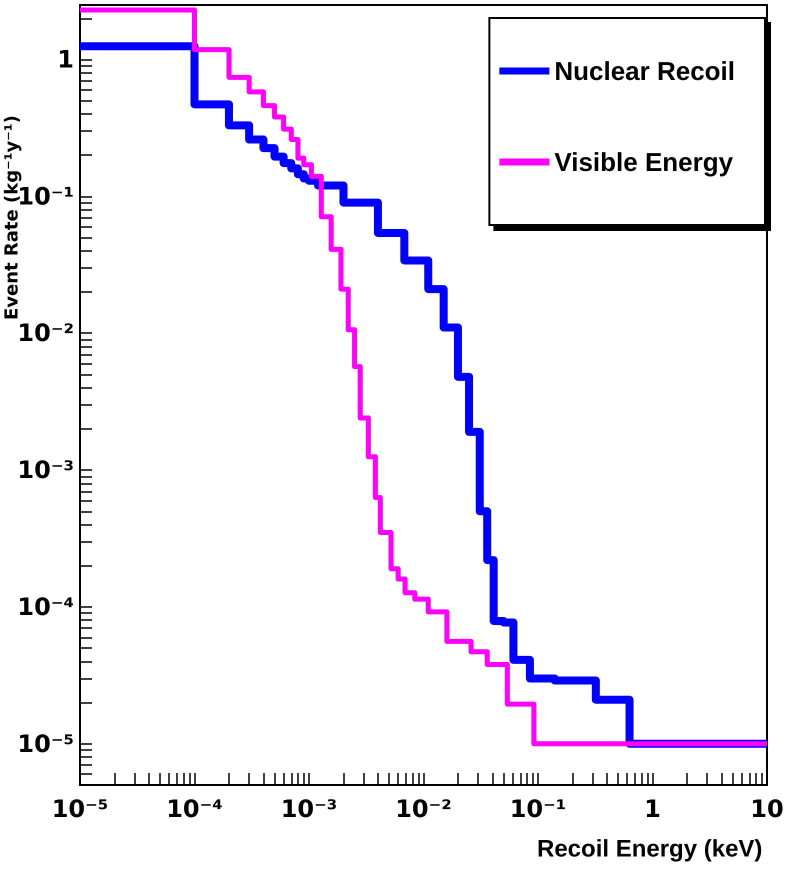  What do you see at coordinates (45, 606) in the screenshot?
I see `y-tick-label: 10⁻⁴` at bounding box center [45, 606].